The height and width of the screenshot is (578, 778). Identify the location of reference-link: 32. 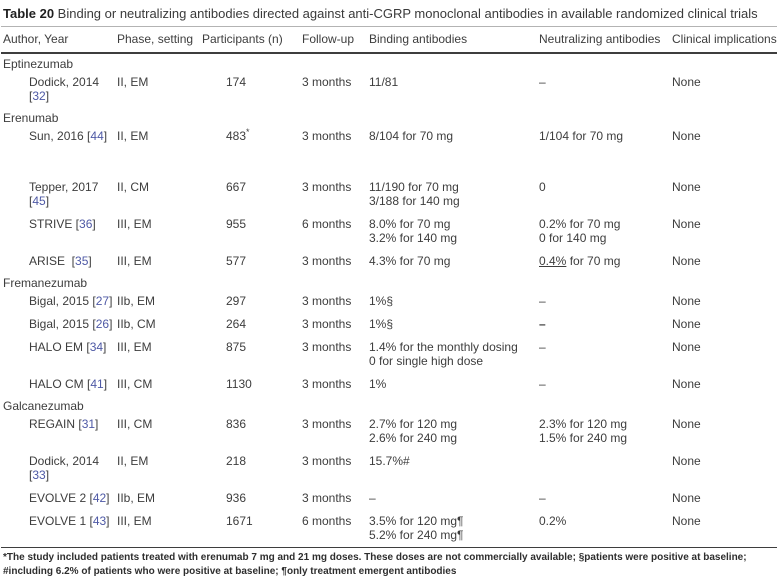
(38, 96).